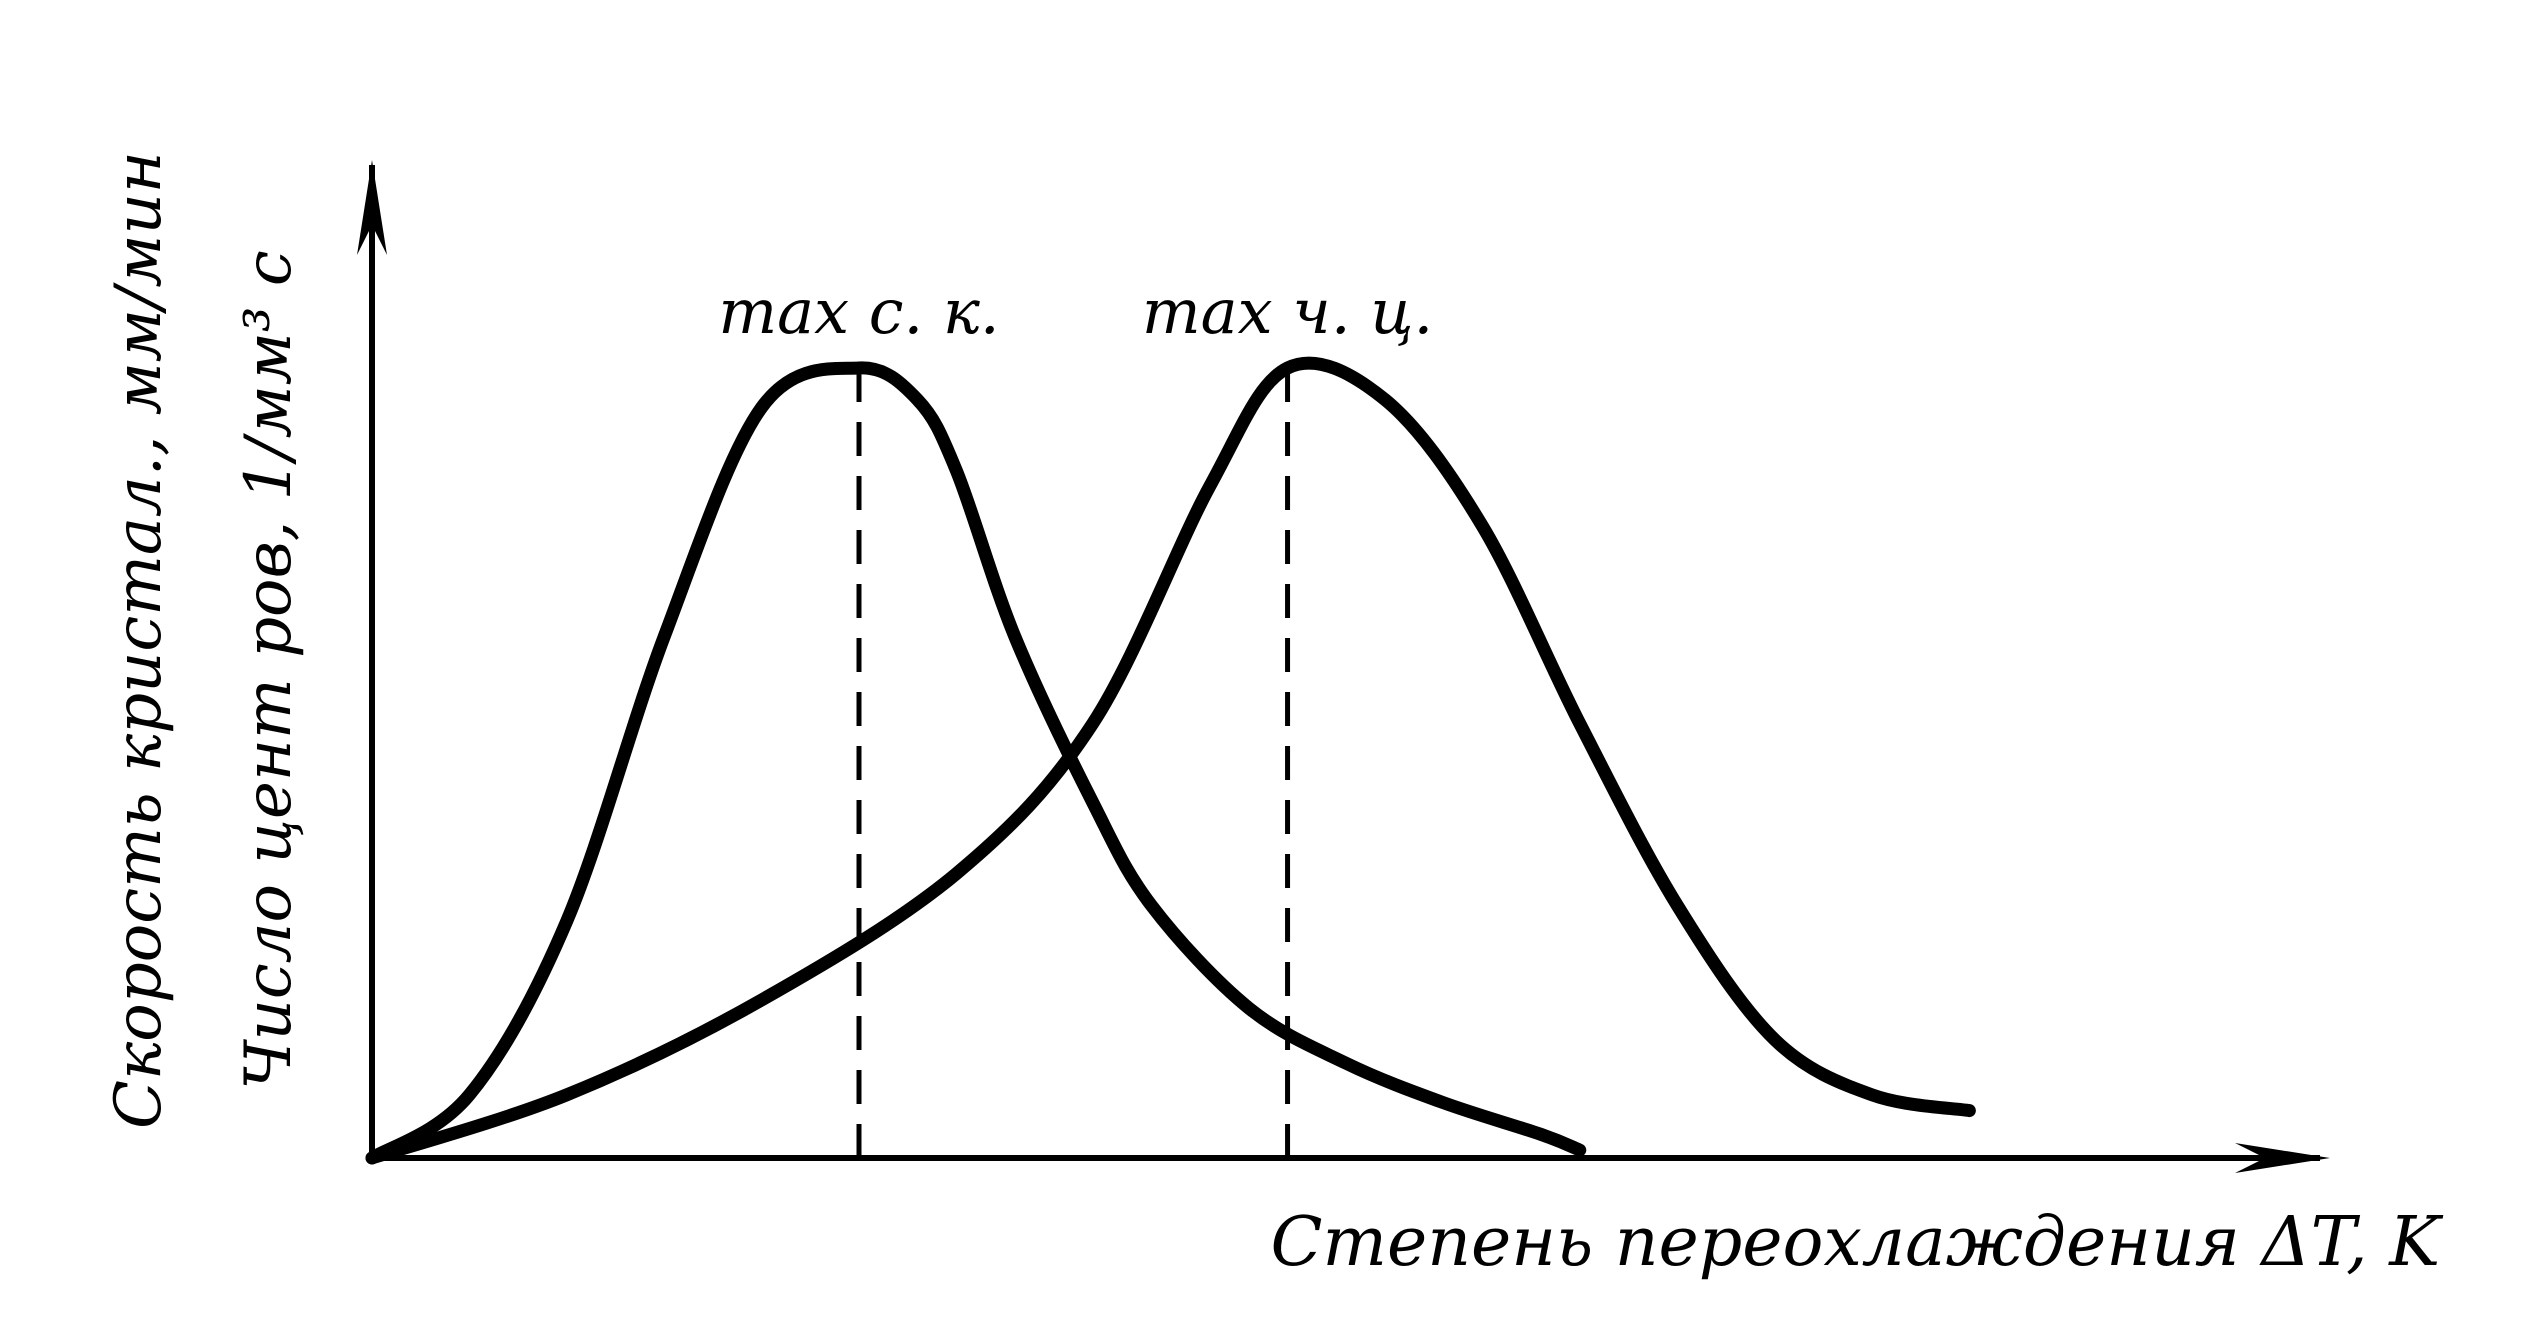 The width and height of the screenshot is (2526, 1328). Describe the element at coordinates (372, 207) in the screenshot. I see `y-axis-arrow` at that location.